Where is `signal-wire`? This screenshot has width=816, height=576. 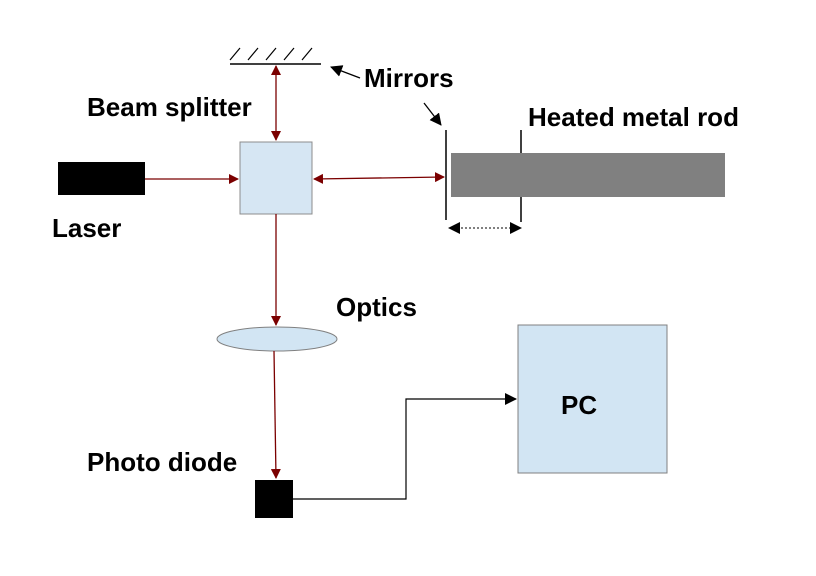
signal-wire is located at coordinates (405, 446).